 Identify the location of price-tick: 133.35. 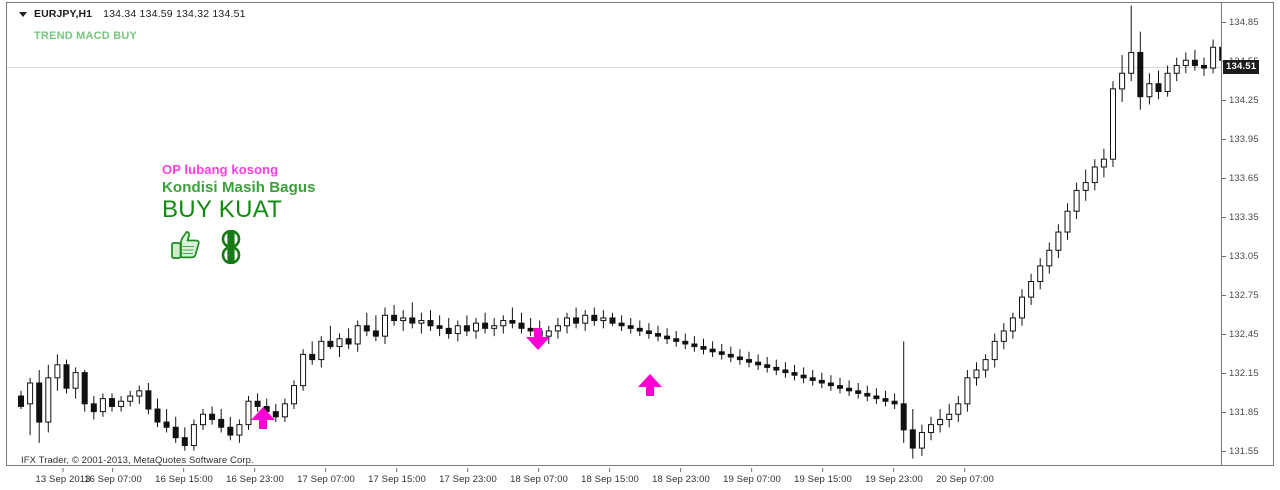
(1240, 218).